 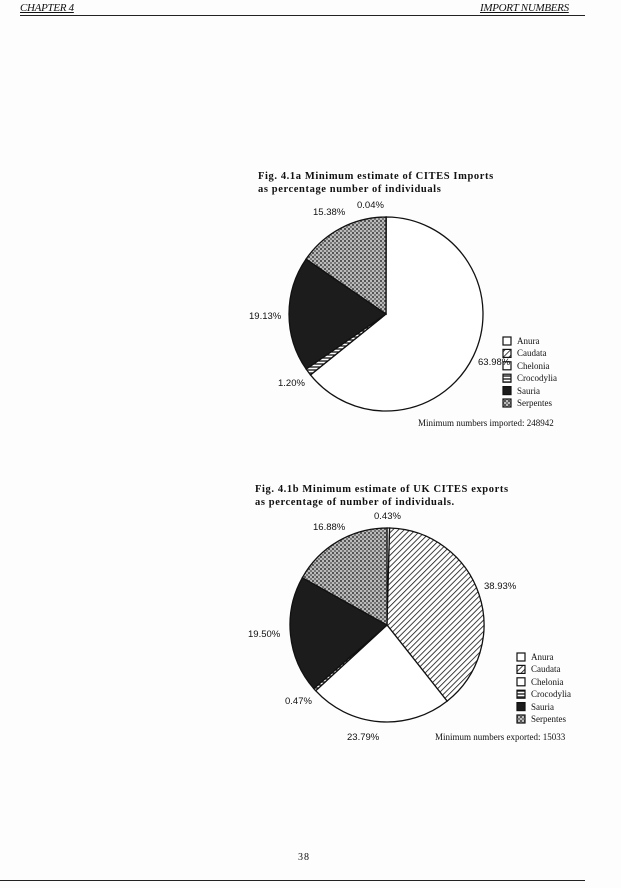 I want to click on header-rule, so click(x=302, y=15).